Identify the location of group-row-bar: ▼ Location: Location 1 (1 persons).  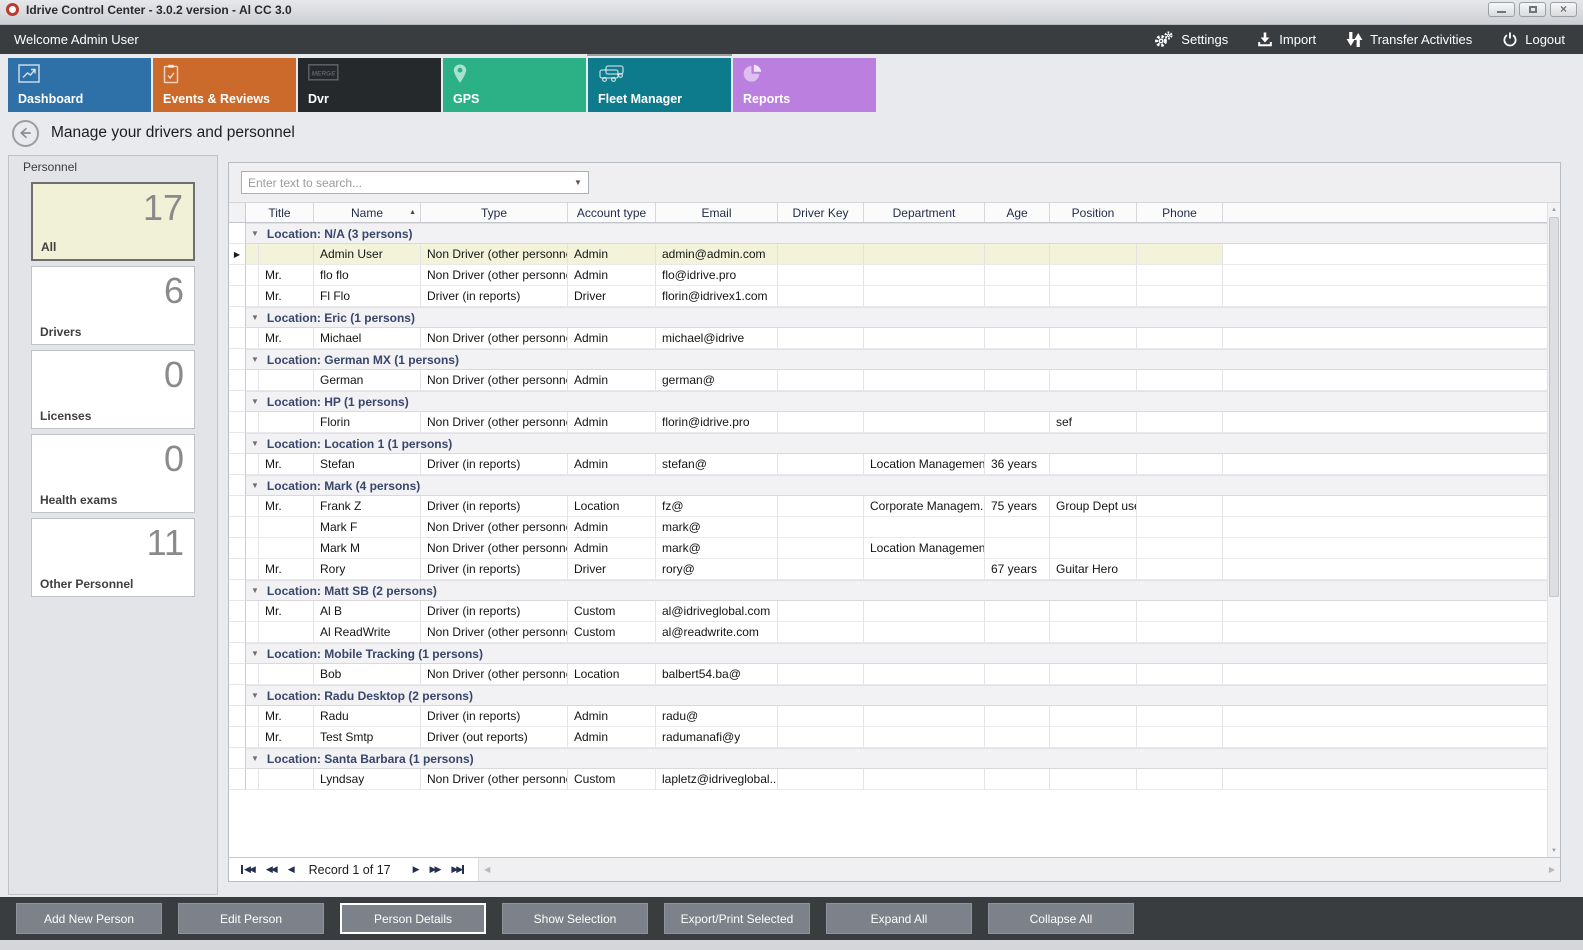
(896, 443).